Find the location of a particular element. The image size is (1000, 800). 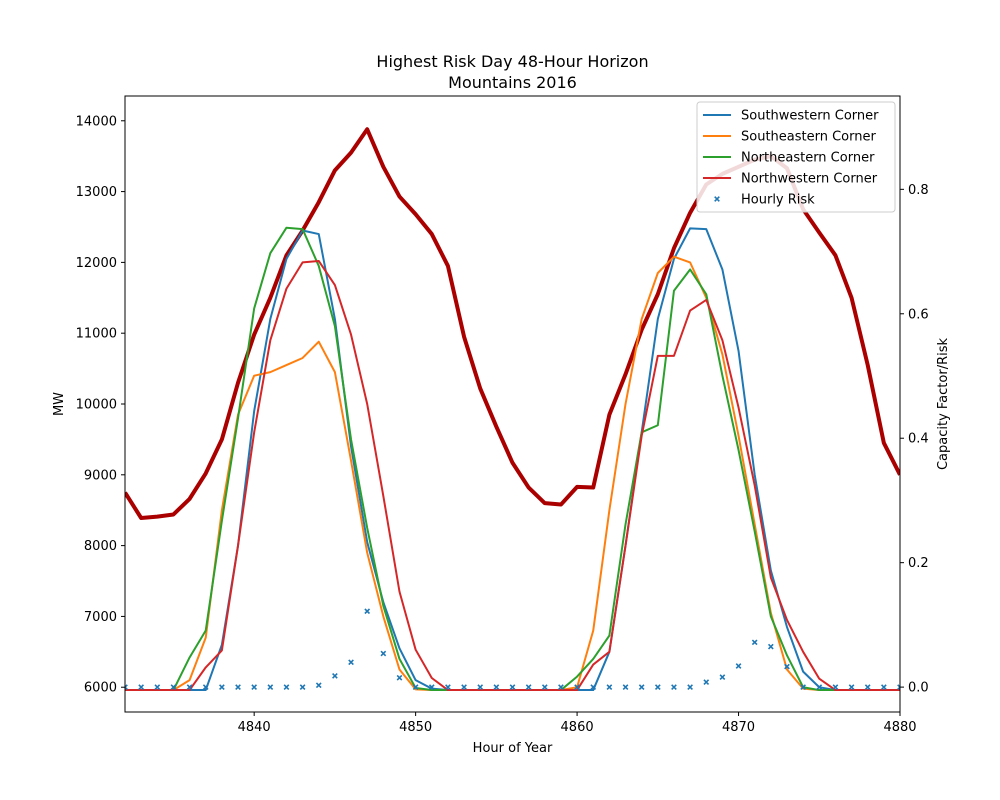

y-tick-label: 6000 is located at coordinates (100, 688).